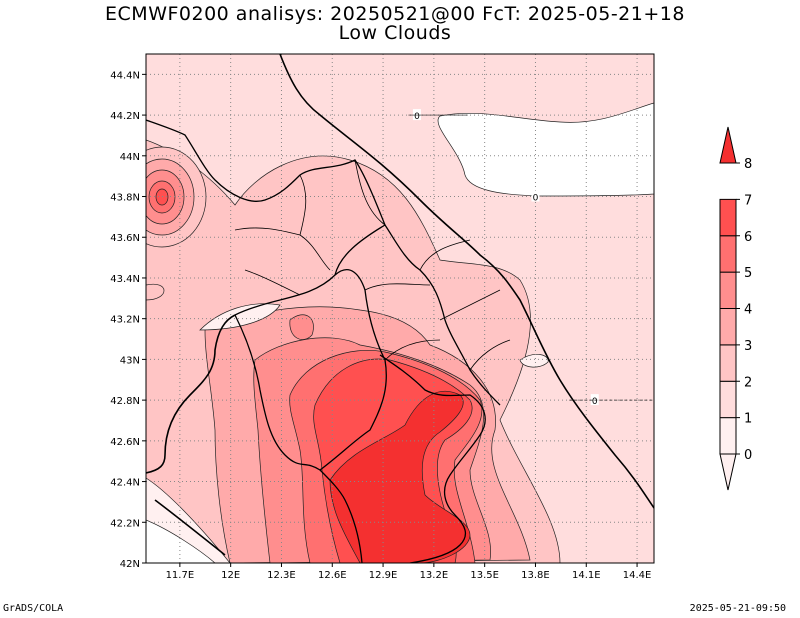 The height and width of the screenshot is (618, 800). I want to click on x-tick-label: 13.2E, so click(434, 575).